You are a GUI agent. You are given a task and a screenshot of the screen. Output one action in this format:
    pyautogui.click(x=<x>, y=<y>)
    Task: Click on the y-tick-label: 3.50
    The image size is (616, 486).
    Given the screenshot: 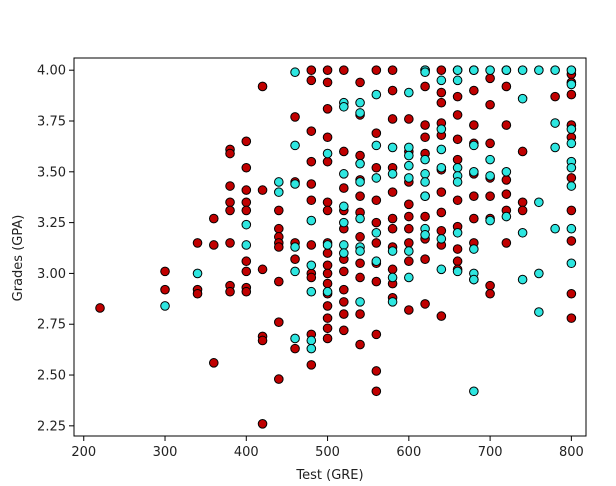 What is the action you would take?
    pyautogui.click(x=51, y=172)
    